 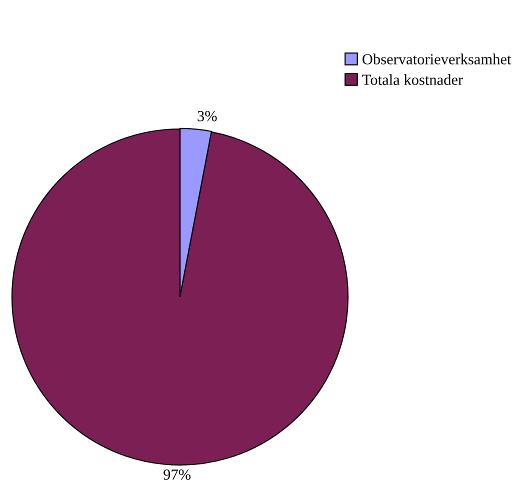 I want to click on data-label: 97%, so click(x=177, y=474).